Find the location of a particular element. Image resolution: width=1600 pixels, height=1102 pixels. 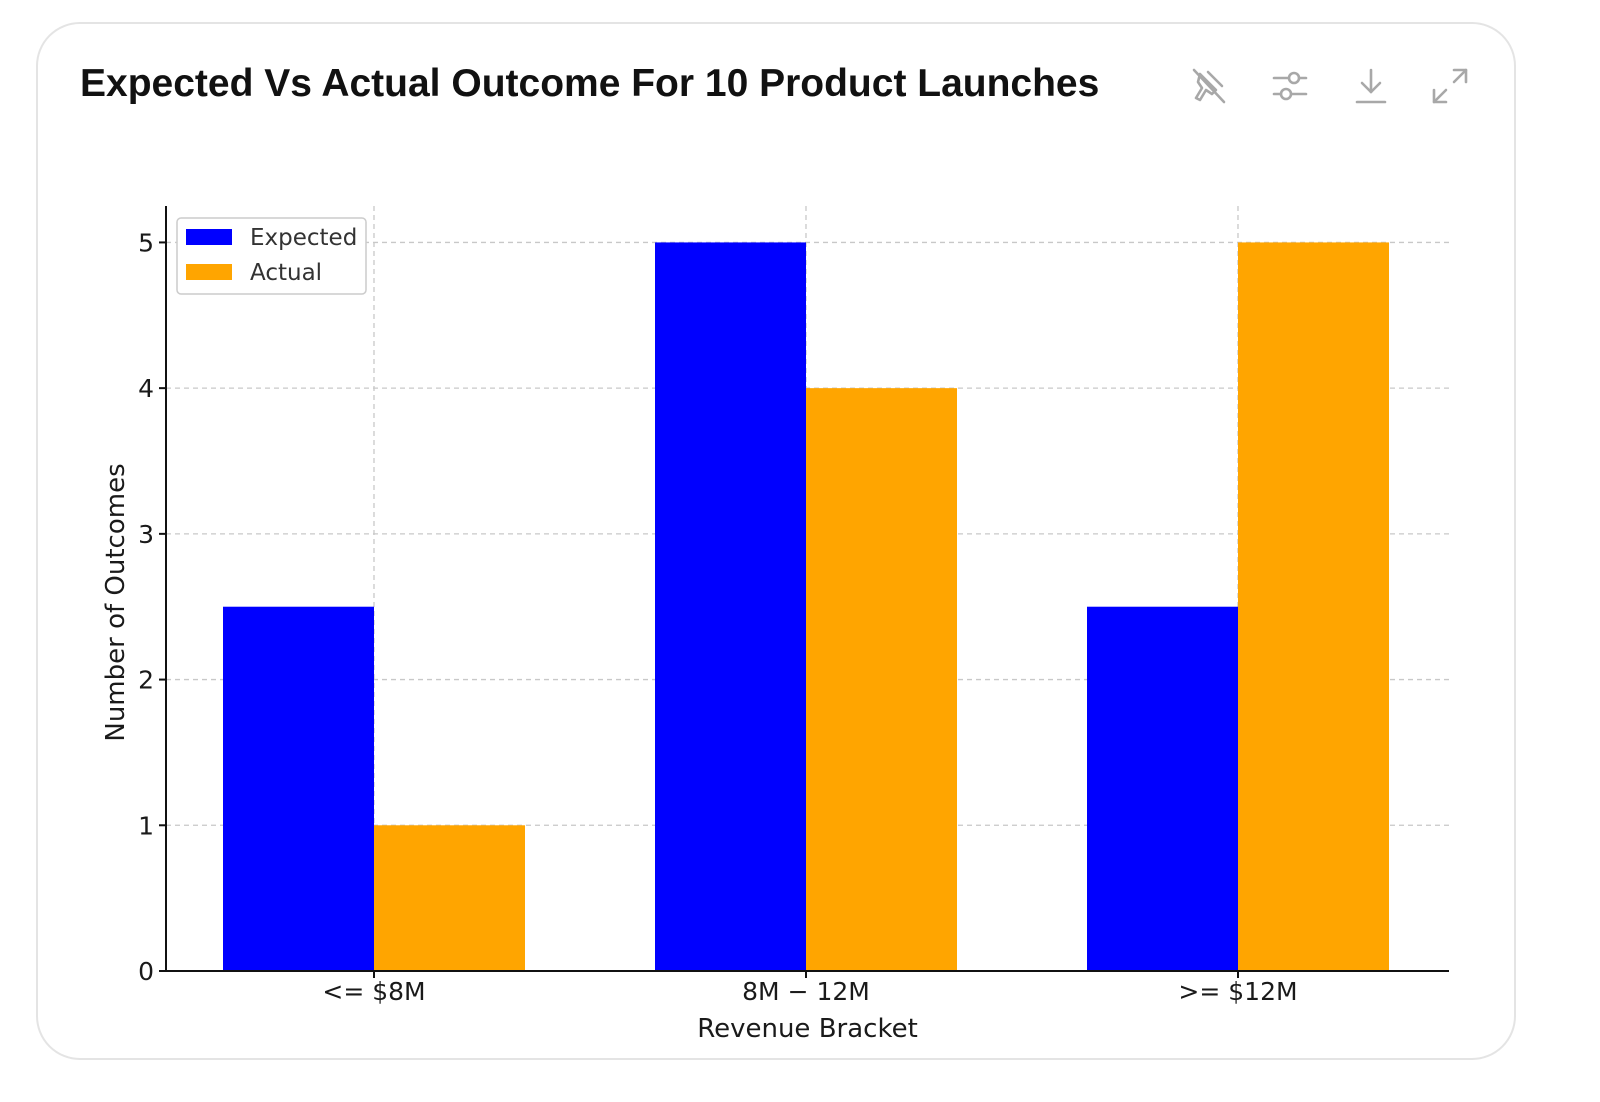

legend-label-actual: Actual is located at coordinates (286, 273).